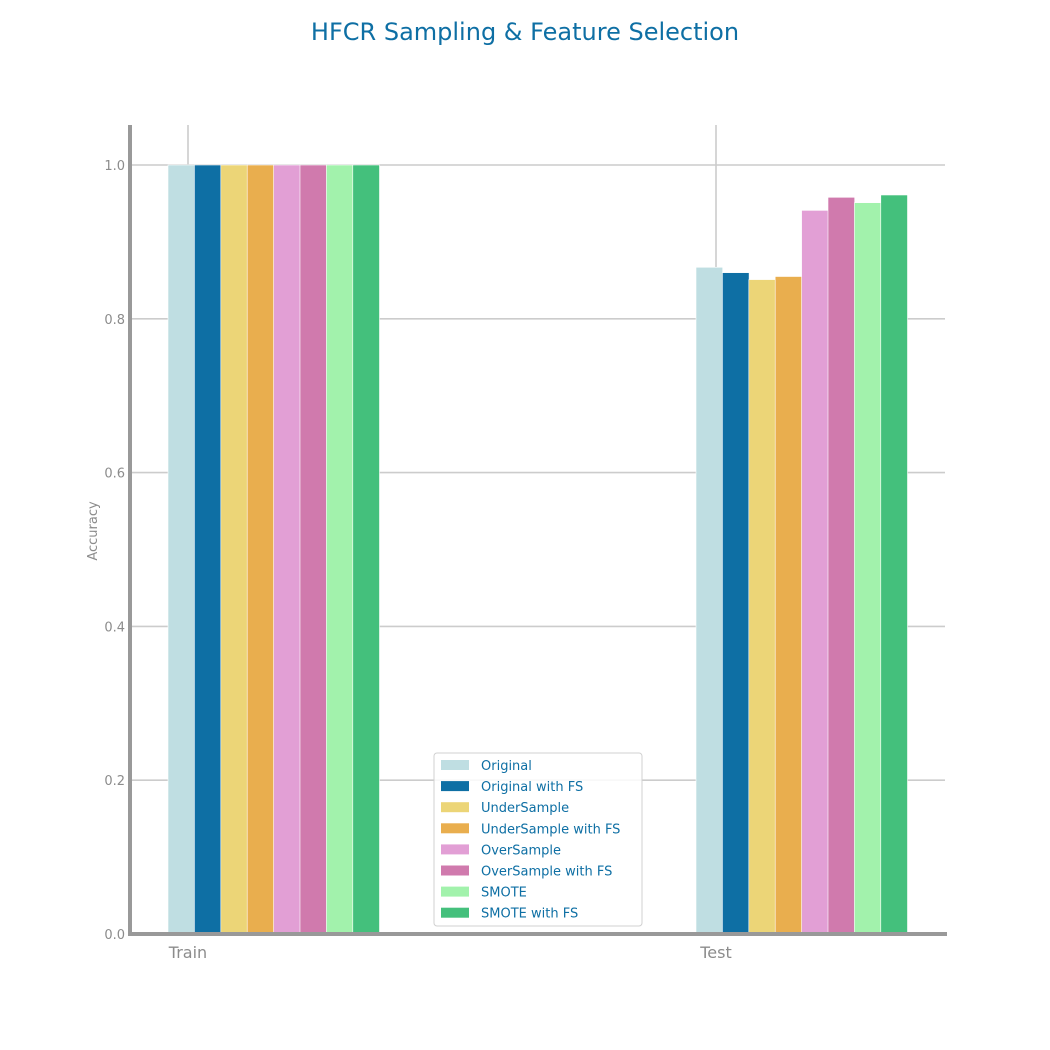  What do you see at coordinates (525, 32) in the screenshot?
I see `chart-title: HFCR Sampling & Feature Selection` at bounding box center [525, 32].